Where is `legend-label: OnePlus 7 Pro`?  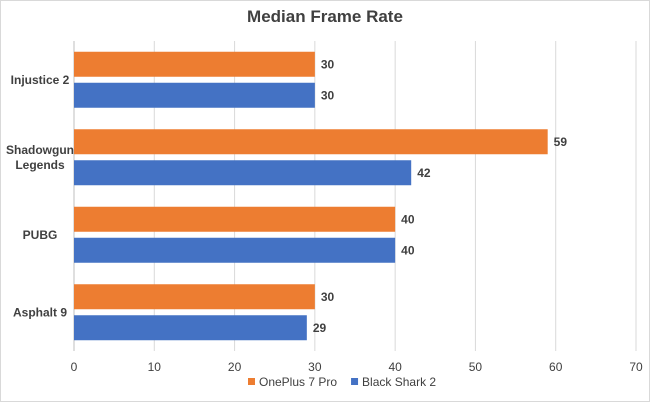 legend-label: OnePlus 7 Pro is located at coordinates (298, 382).